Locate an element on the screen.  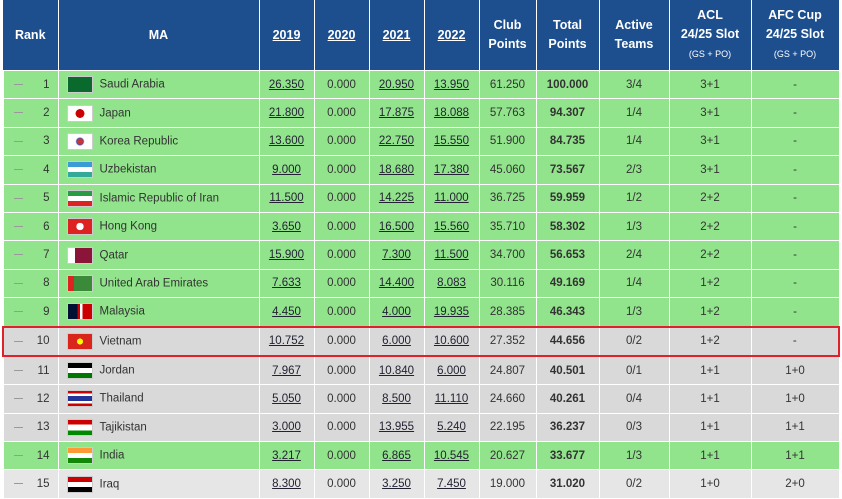
cell-text: 36.725 is located at coordinates (507, 198).